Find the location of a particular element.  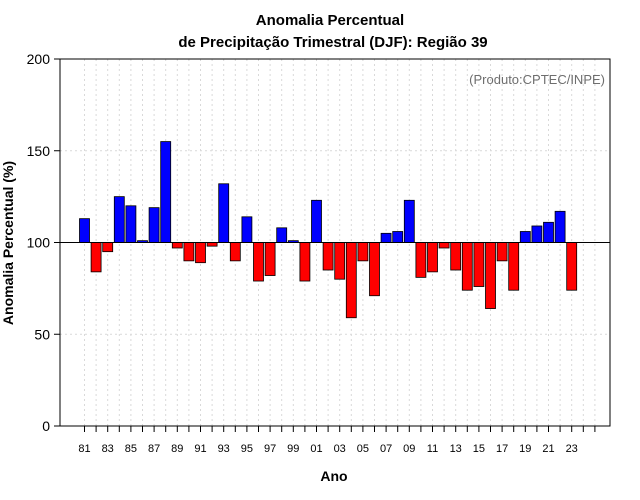

bar-2001 is located at coordinates (316, 221).